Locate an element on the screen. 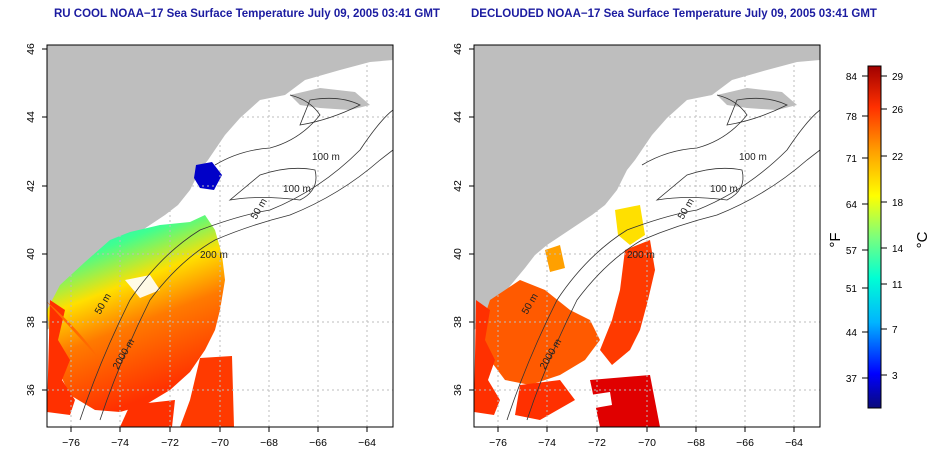  colorbar-c-tick: 3 is located at coordinates (895, 376).